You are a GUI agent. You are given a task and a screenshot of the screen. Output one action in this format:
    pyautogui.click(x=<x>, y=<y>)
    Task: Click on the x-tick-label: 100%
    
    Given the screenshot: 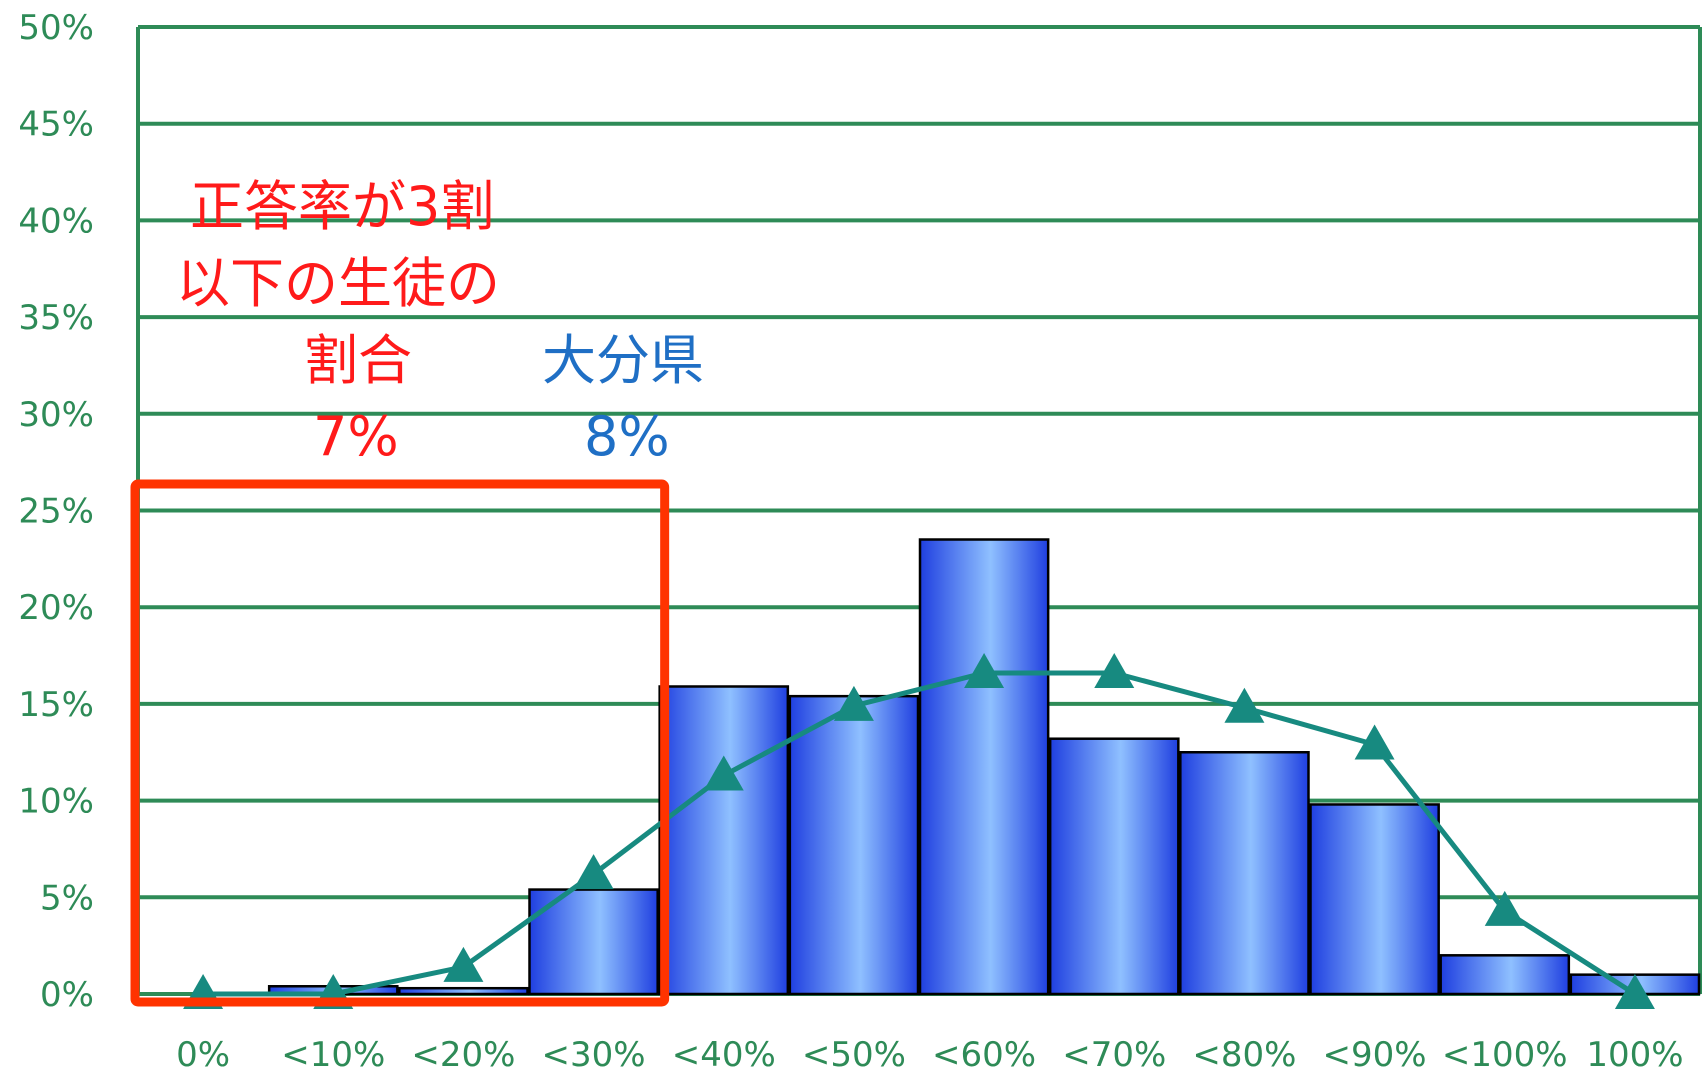 What is the action you would take?
    pyautogui.click(x=1634, y=1054)
    